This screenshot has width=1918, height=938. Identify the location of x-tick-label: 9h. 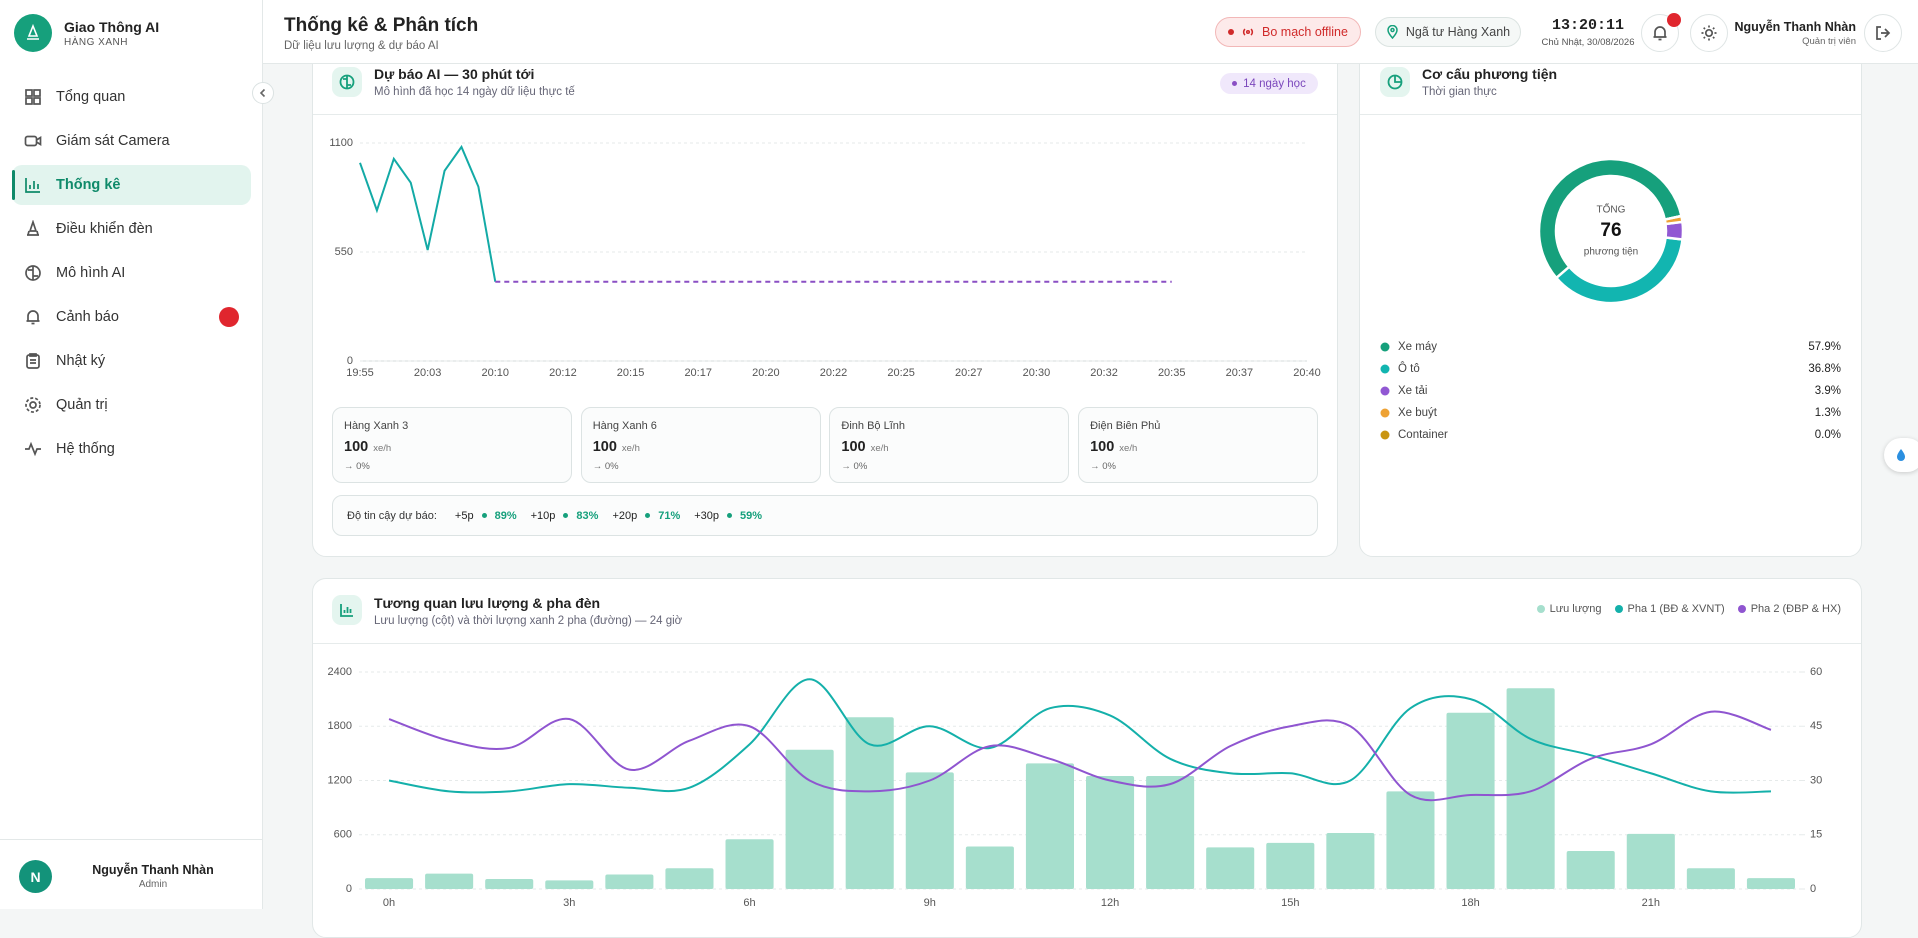
(930, 903).